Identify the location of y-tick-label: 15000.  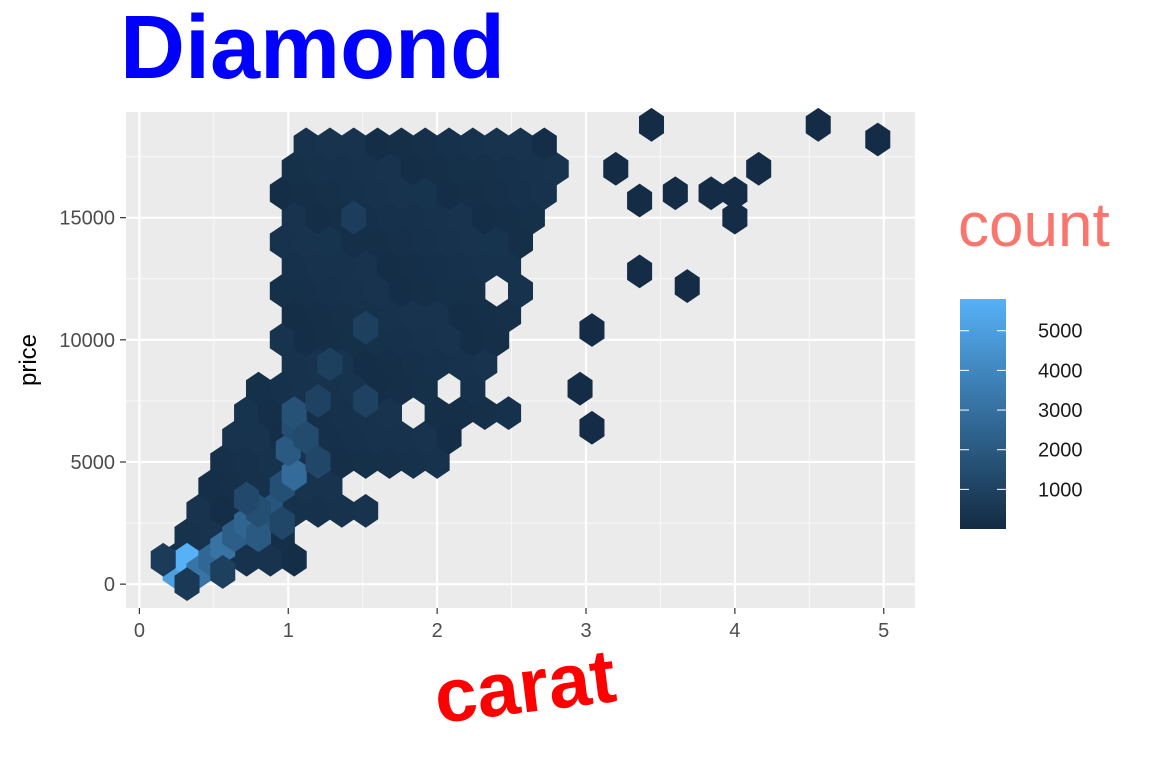
(87, 219).